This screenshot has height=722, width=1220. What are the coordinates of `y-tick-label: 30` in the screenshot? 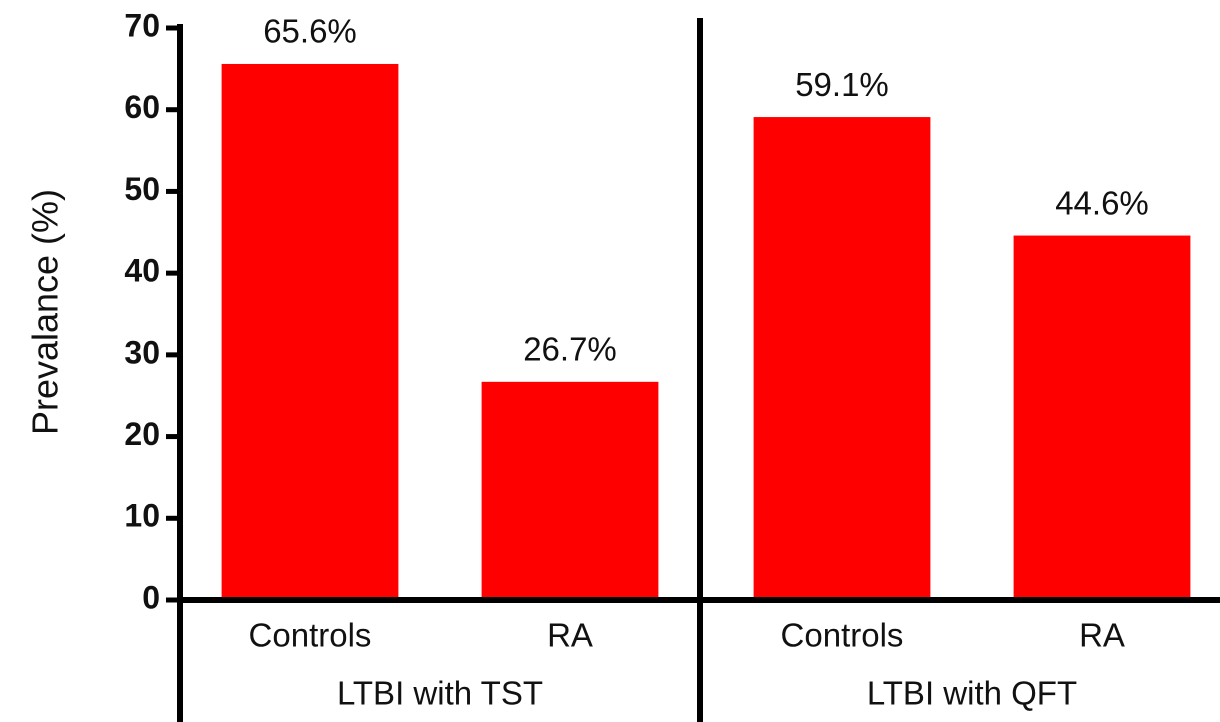 It's located at (142, 352).